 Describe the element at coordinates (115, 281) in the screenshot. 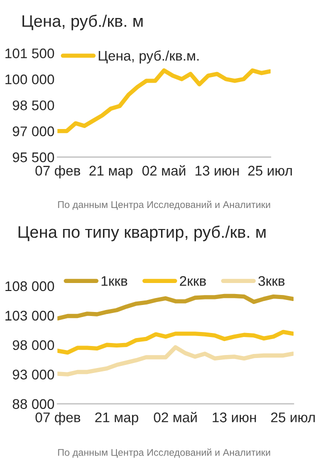

I see `legend-label: 1ккв` at that location.